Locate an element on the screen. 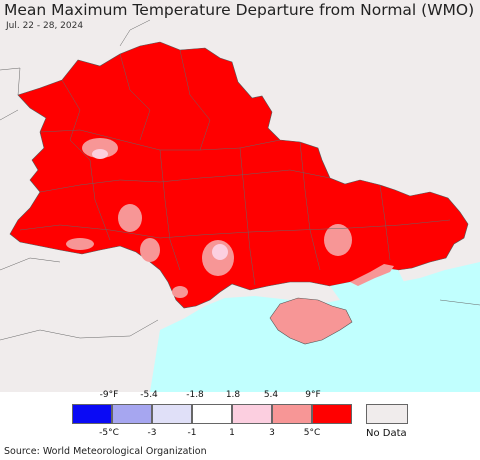  sea-of-azov is located at coordinates (367, 285).